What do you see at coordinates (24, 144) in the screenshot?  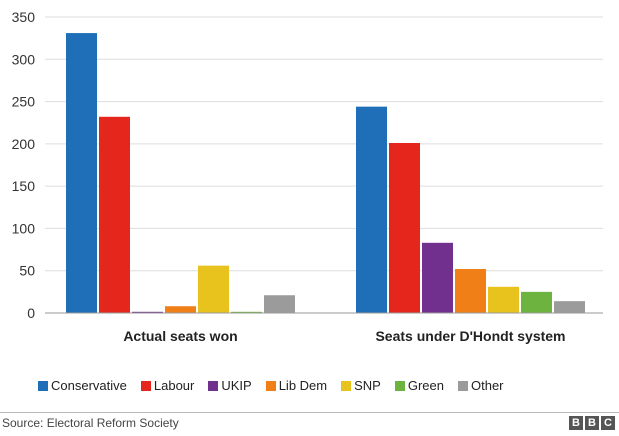 I see `y-tick-label: 200` at bounding box center [24, 144].